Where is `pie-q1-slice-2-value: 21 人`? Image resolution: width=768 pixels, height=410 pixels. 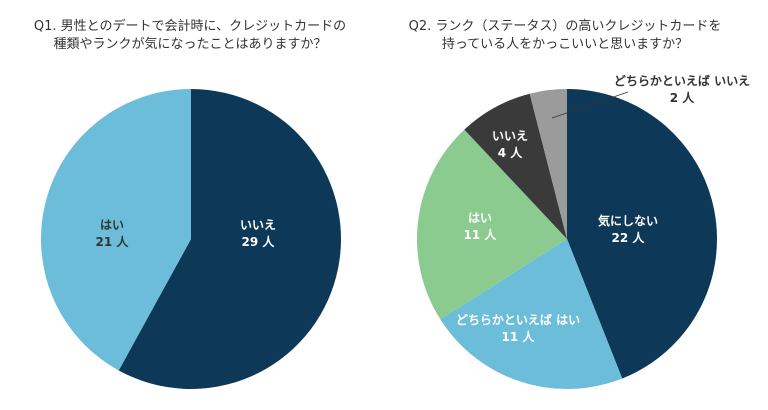
pie-q1-slice-2-value: 21 人 is located at coordinates (113, 241).